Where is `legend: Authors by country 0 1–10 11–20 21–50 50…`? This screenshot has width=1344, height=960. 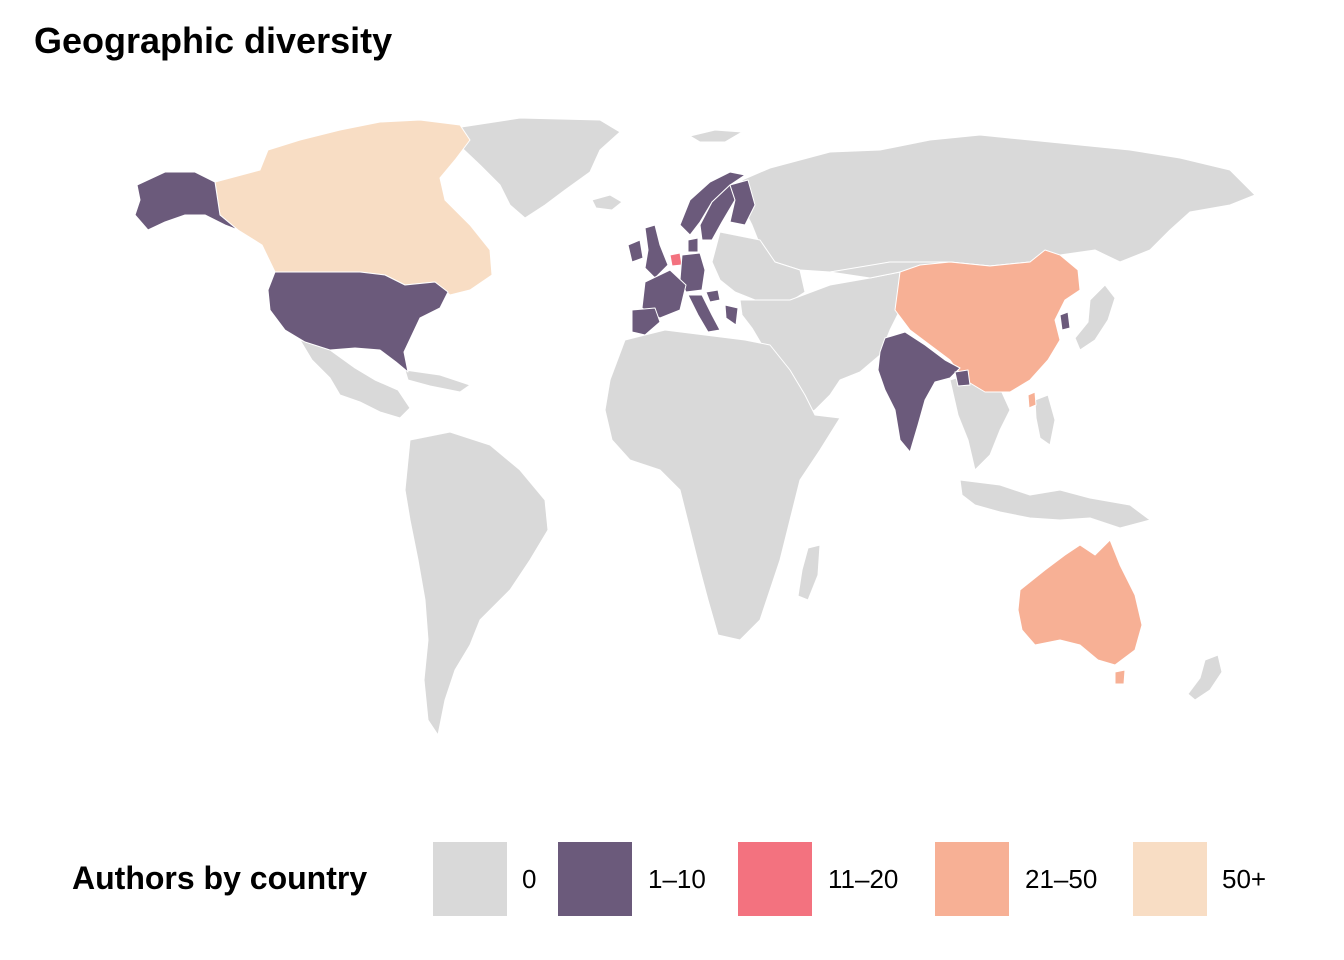
legend: Authors by country 0 1–10 11–20 21–50 50… is located at coordinates (672, 879).